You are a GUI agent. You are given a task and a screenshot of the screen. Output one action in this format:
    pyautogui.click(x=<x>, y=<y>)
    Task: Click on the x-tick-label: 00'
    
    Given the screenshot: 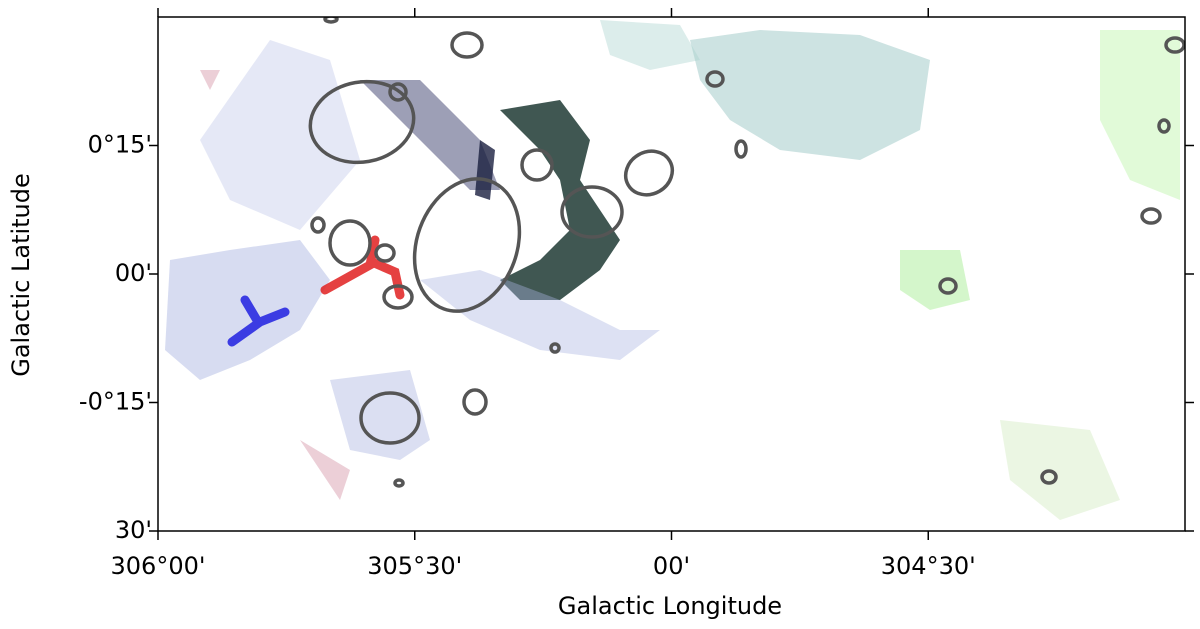 What is the action you would take?
    pyautogui.click(x=671, y=566)
    